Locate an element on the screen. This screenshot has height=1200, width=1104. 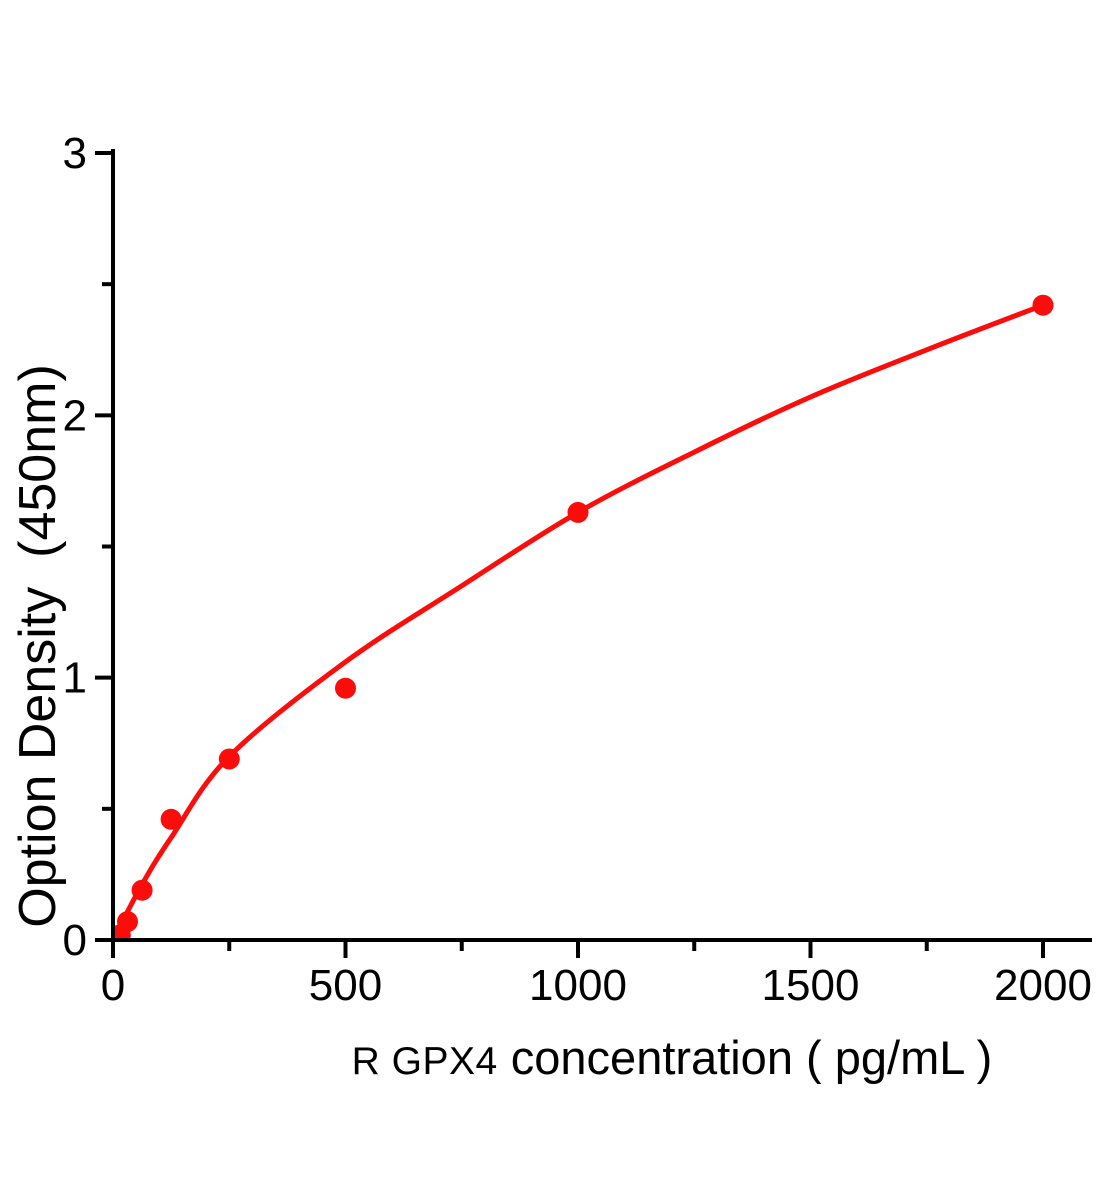
x-axis-title-main: concentration ( pg/mL ) is located at coordinates (745, 1057).